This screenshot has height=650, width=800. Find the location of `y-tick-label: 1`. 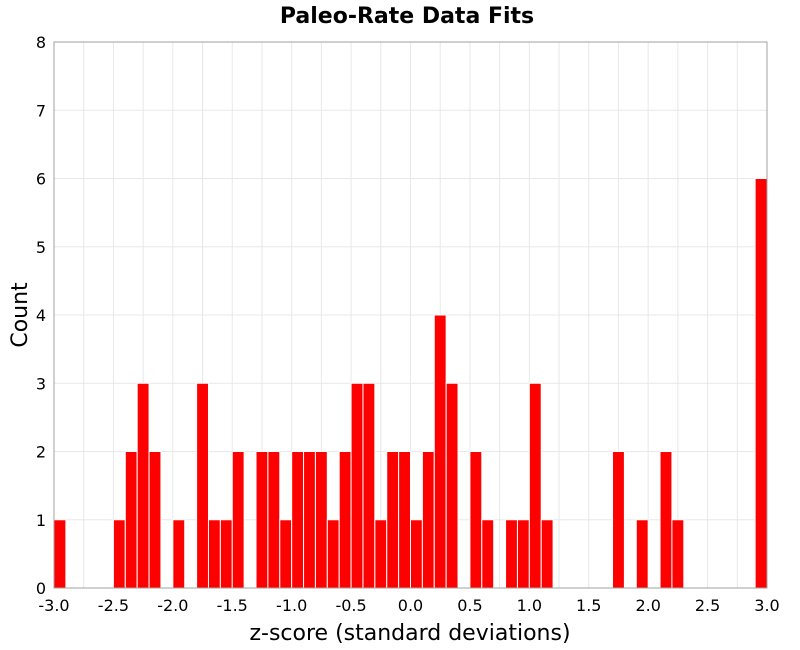

y-tick-label: 1 is located at coordinates (41, 520).